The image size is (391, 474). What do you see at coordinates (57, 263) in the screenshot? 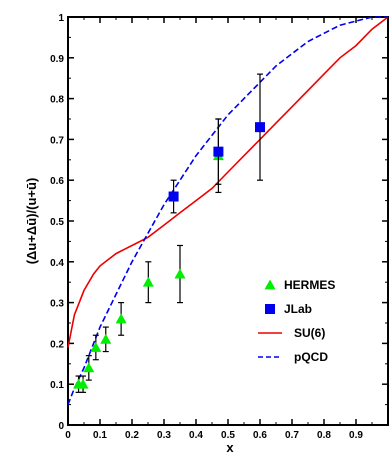
I see `y-tick-label: 0.4` at bounding box center [57, 263].